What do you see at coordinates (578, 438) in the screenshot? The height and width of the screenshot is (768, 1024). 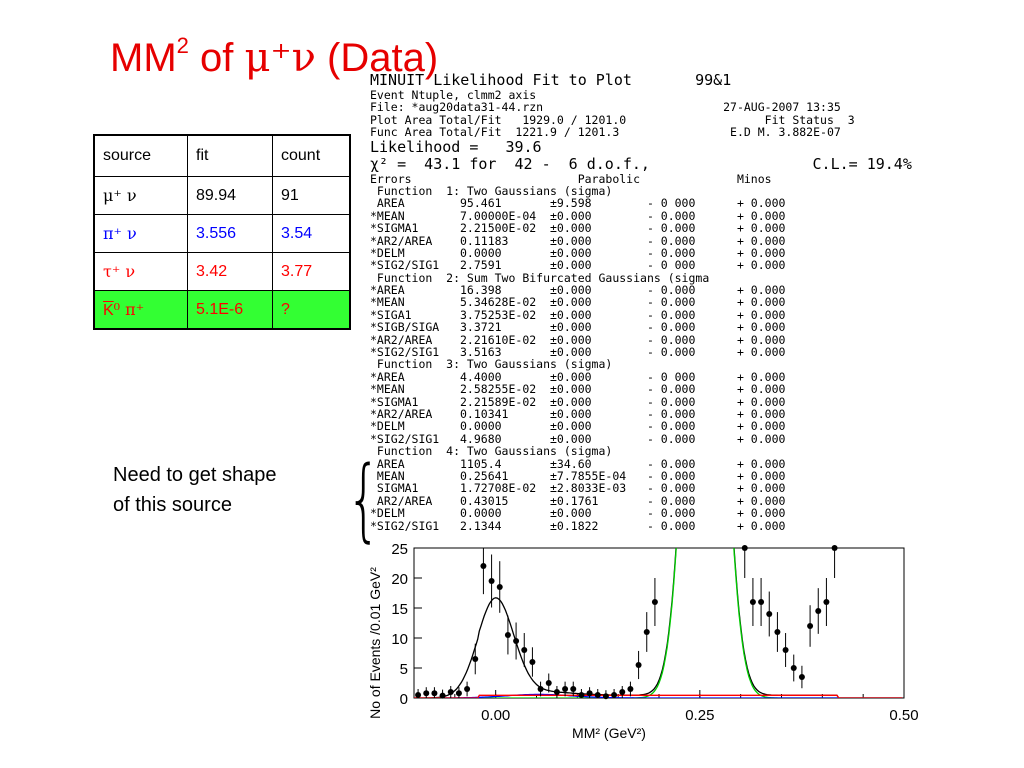 I see `fit-panel-line: *SIG2/SIG1 4.9680 ±0.000 - 0.000 + 0.000` at bounding box center [578, 438].